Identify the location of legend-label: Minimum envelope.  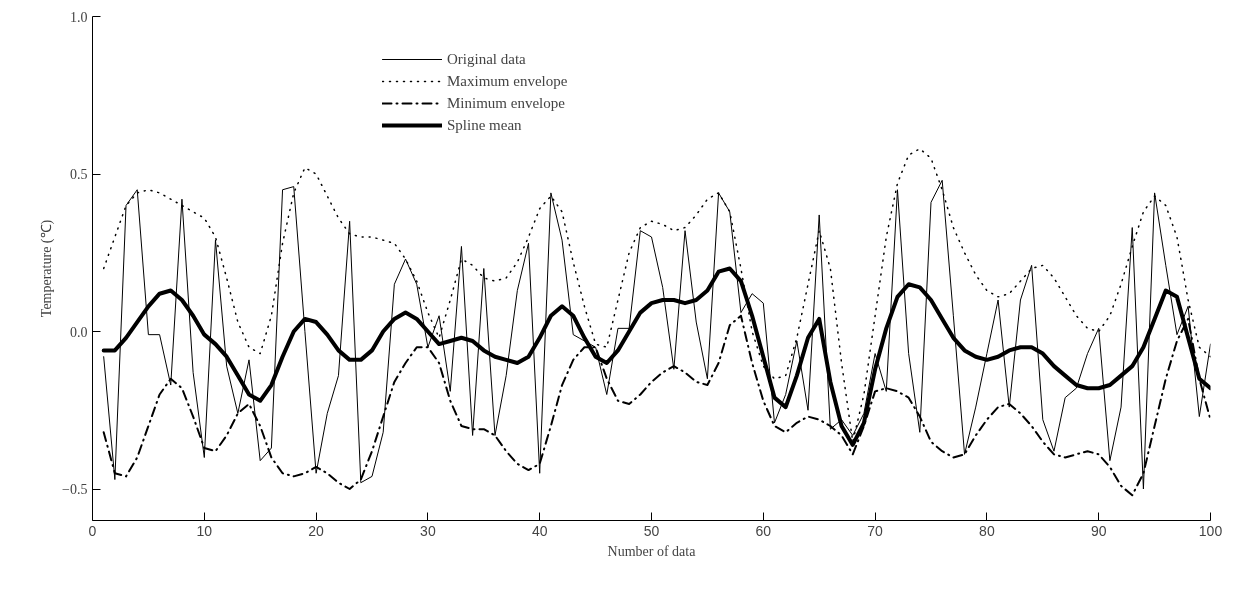
(506, 103).